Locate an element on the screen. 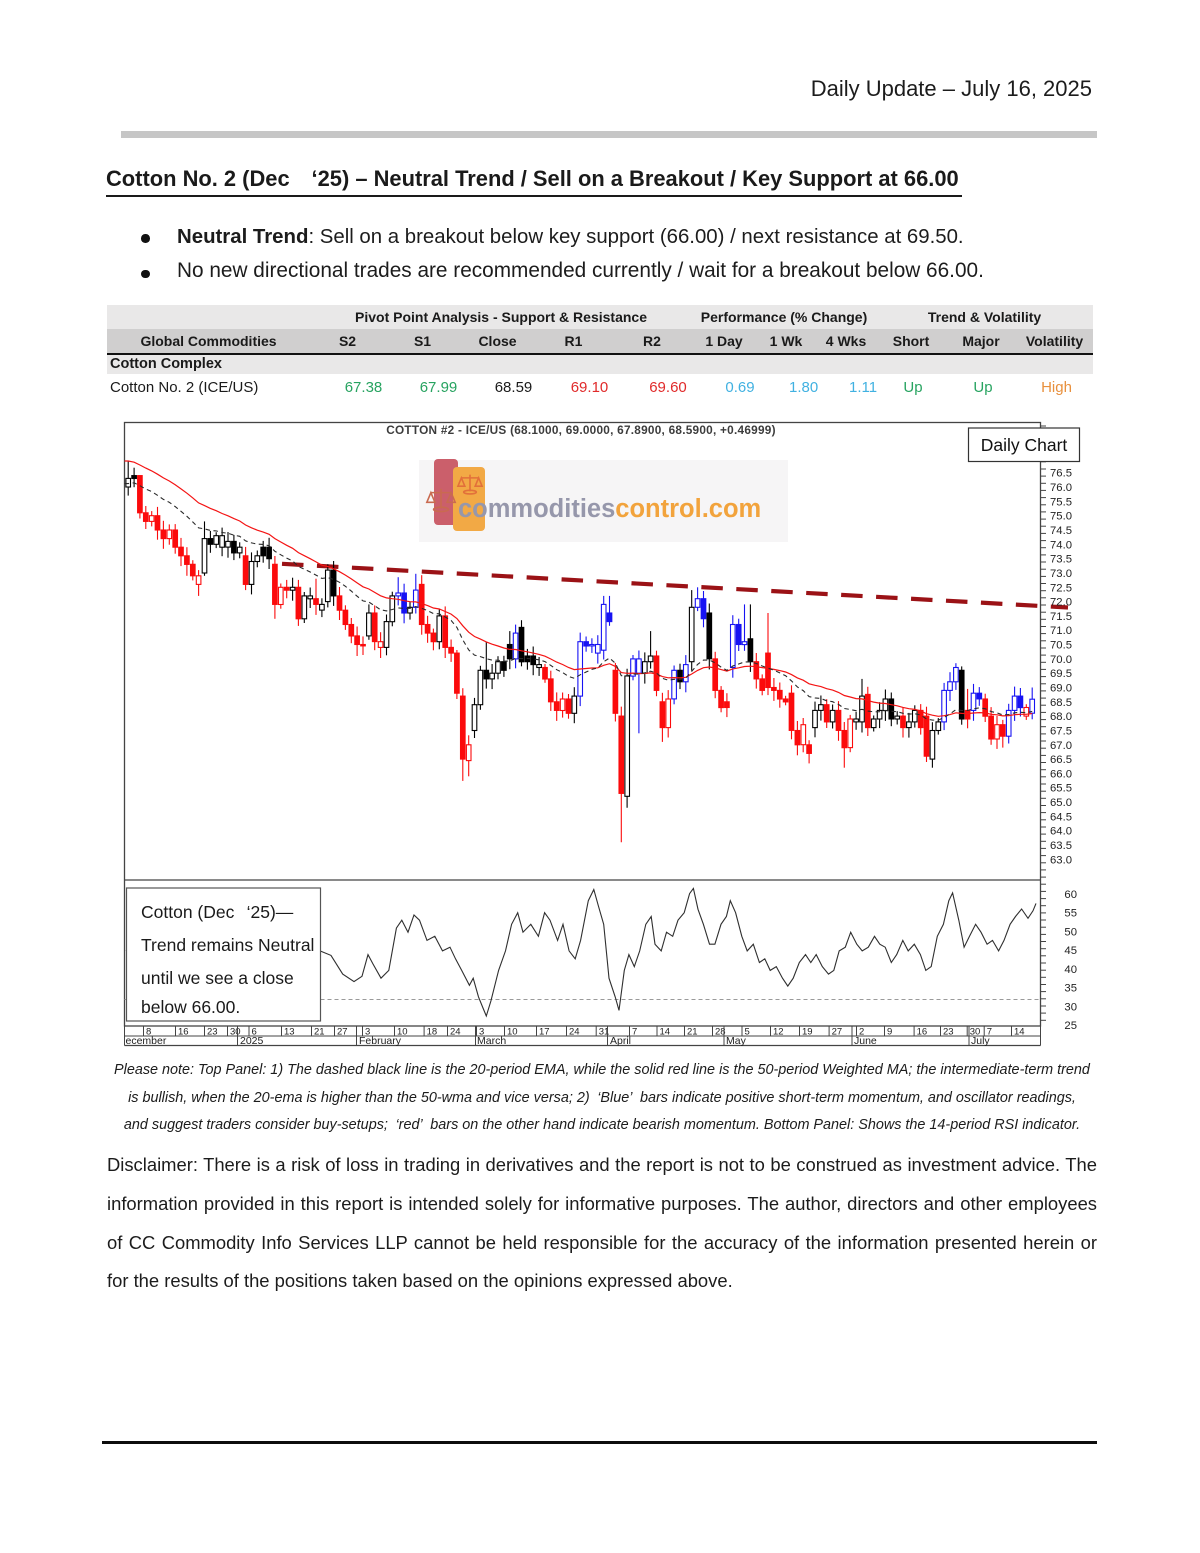 This screenshot has width=1200, height=1553. svg-text: 63.5 is located at coordinates (1061, 846).